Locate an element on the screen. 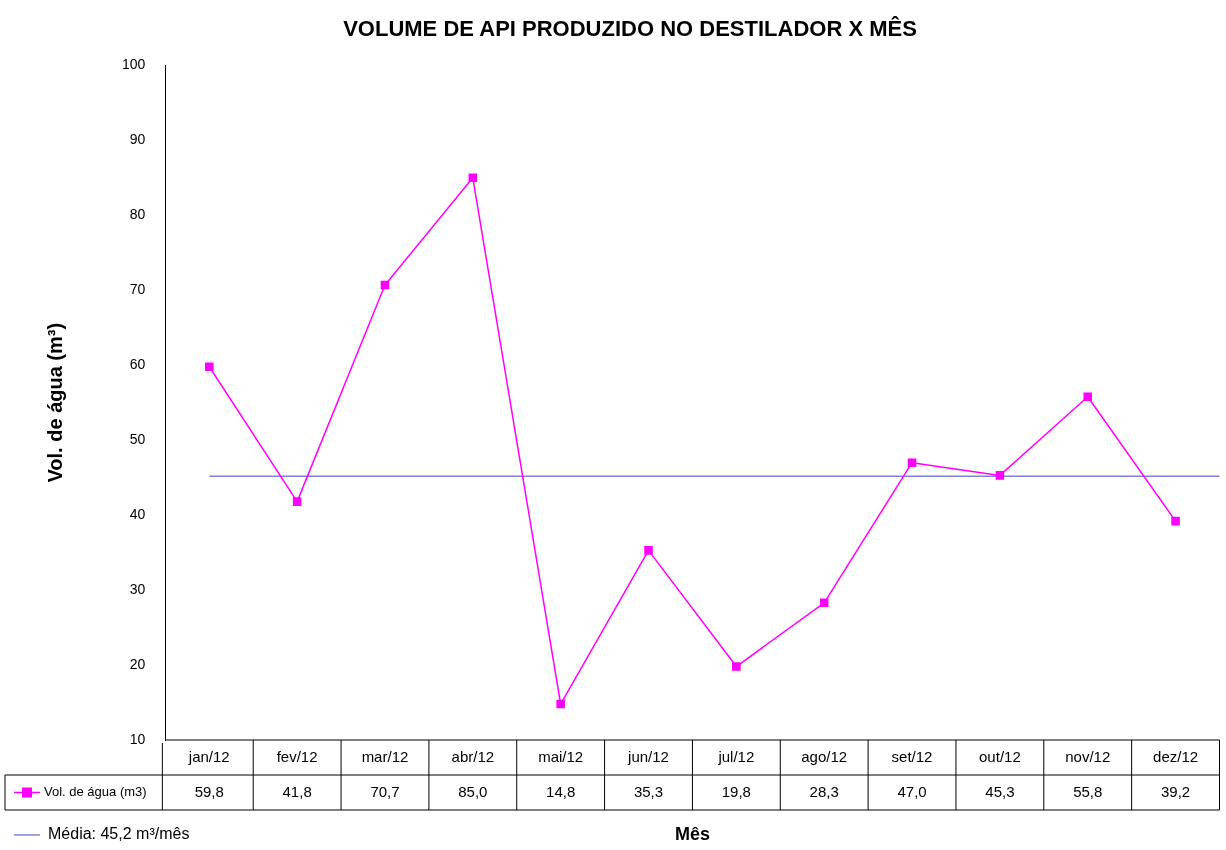 The width and height of the screenshot is (1226, 850). x-tick-label: out/12 is located at coordinates (1000, 756).